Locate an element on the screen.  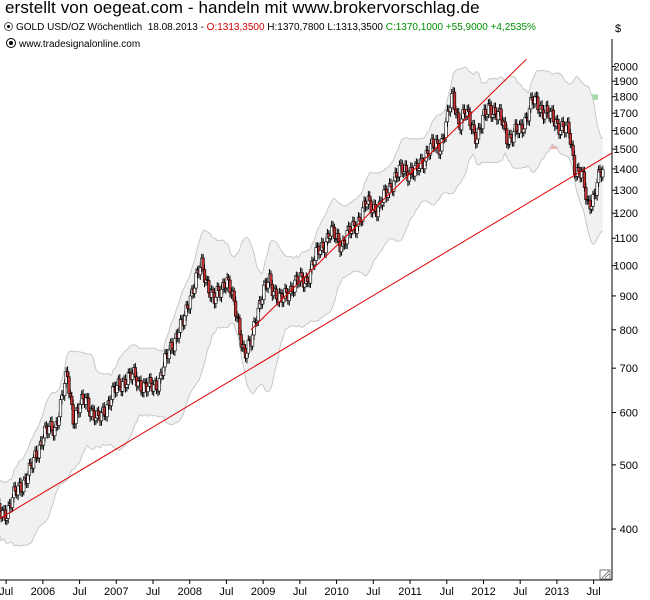
y-tick-label: 1200 is located at coordinates (626, 214).